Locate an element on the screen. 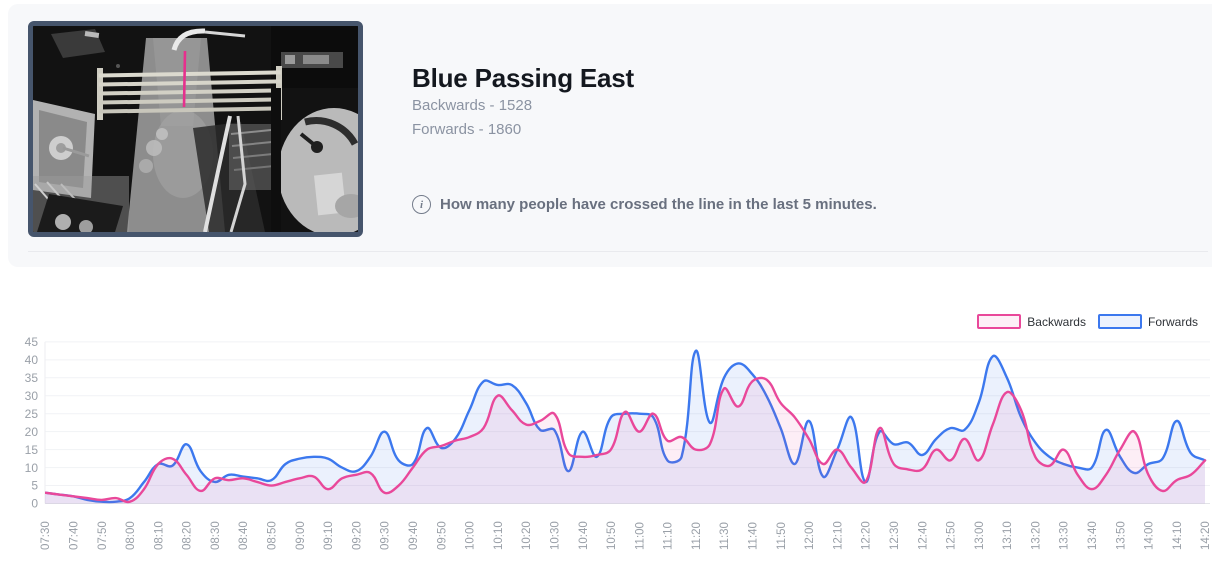 The height and width of the screenshot is (569, 1212). x-tick-label: 12:10 is located at coordinates (838, 535).